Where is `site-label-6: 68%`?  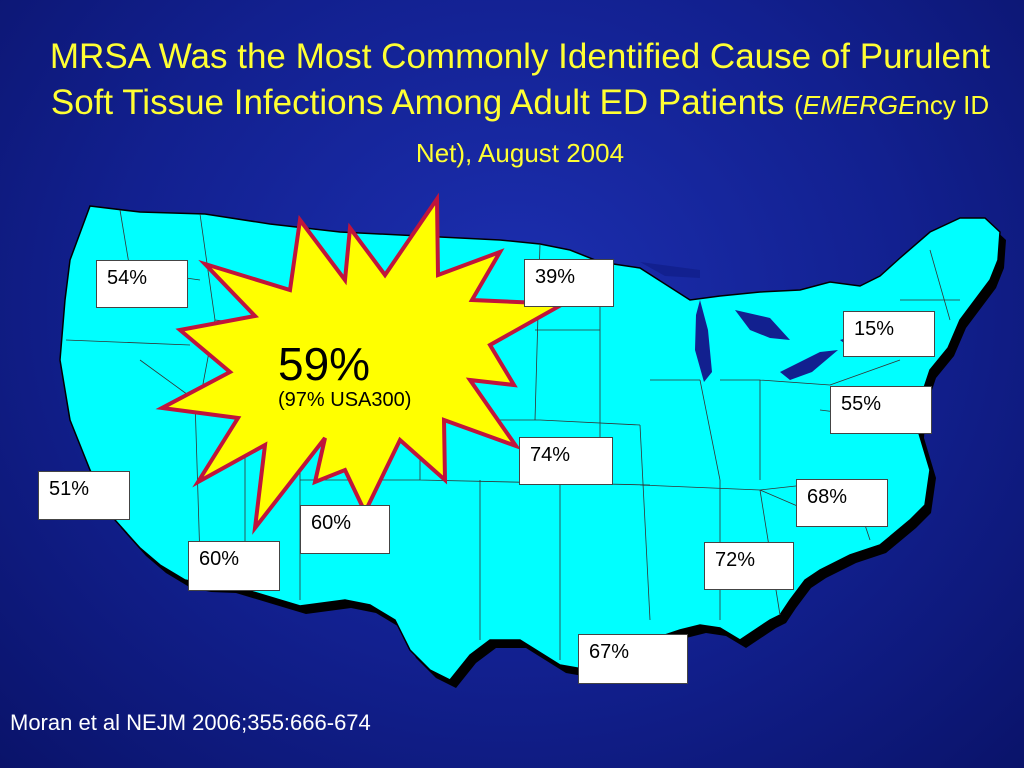
site-label-6: 68% is located at coordinates (842, 503).